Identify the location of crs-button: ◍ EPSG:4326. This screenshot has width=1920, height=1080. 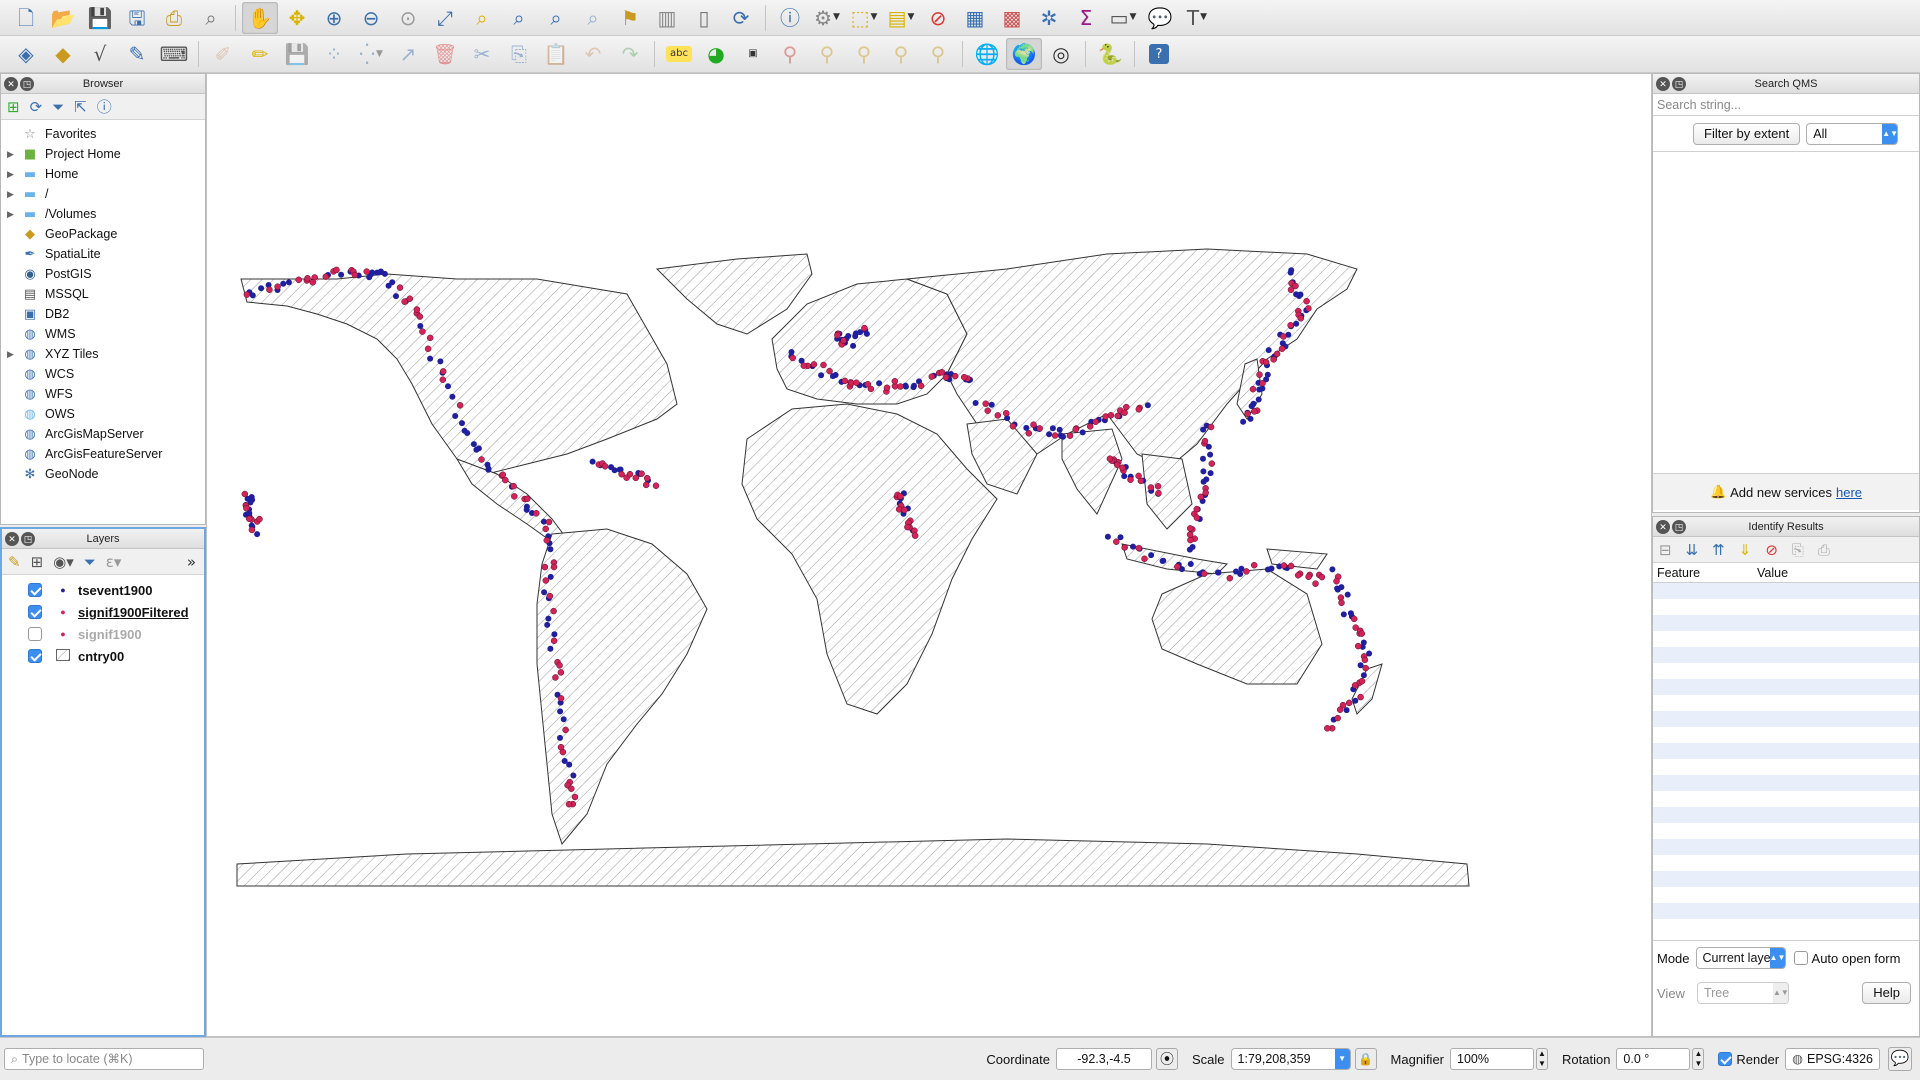
(1832, 1059).